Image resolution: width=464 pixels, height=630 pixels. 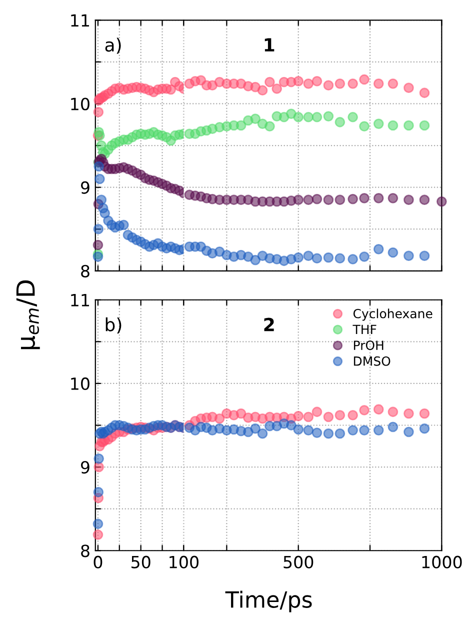 I want to click on legend-label: THF, so click(x=364, y=329).